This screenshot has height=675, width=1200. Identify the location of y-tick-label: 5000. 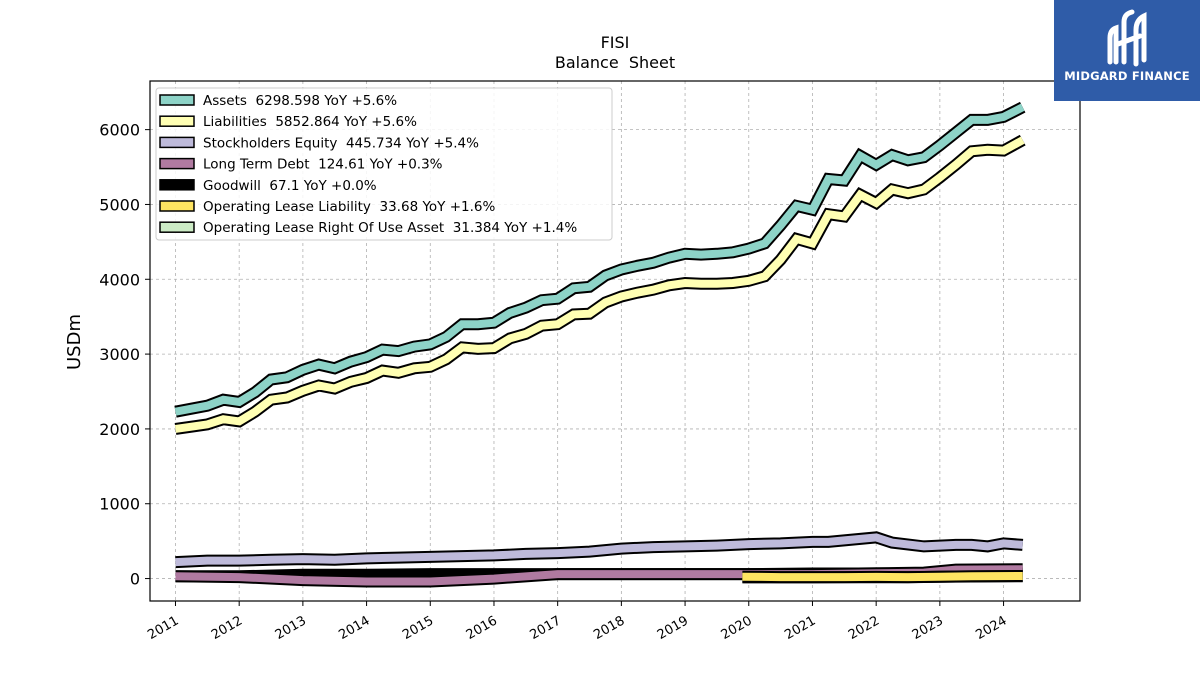
(119, 204).